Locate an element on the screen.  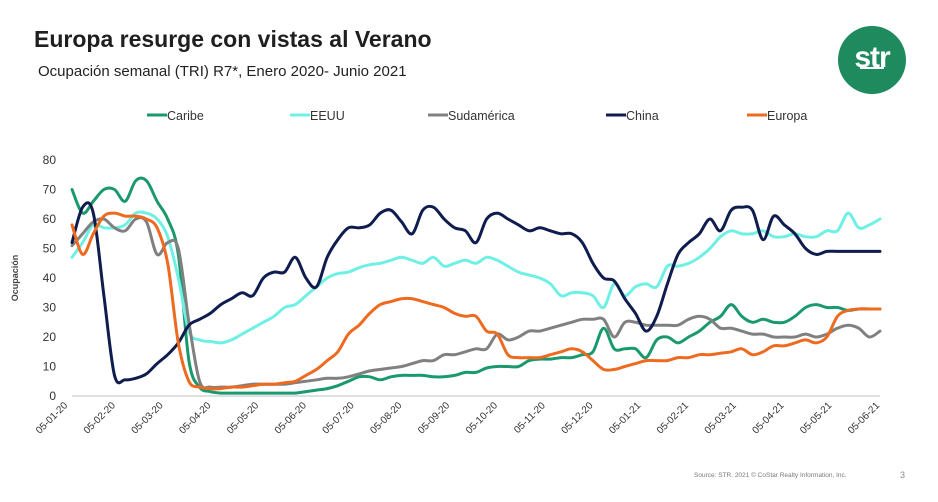
x-tick-label: 05-06-21 is located at coordinates (864, 418).